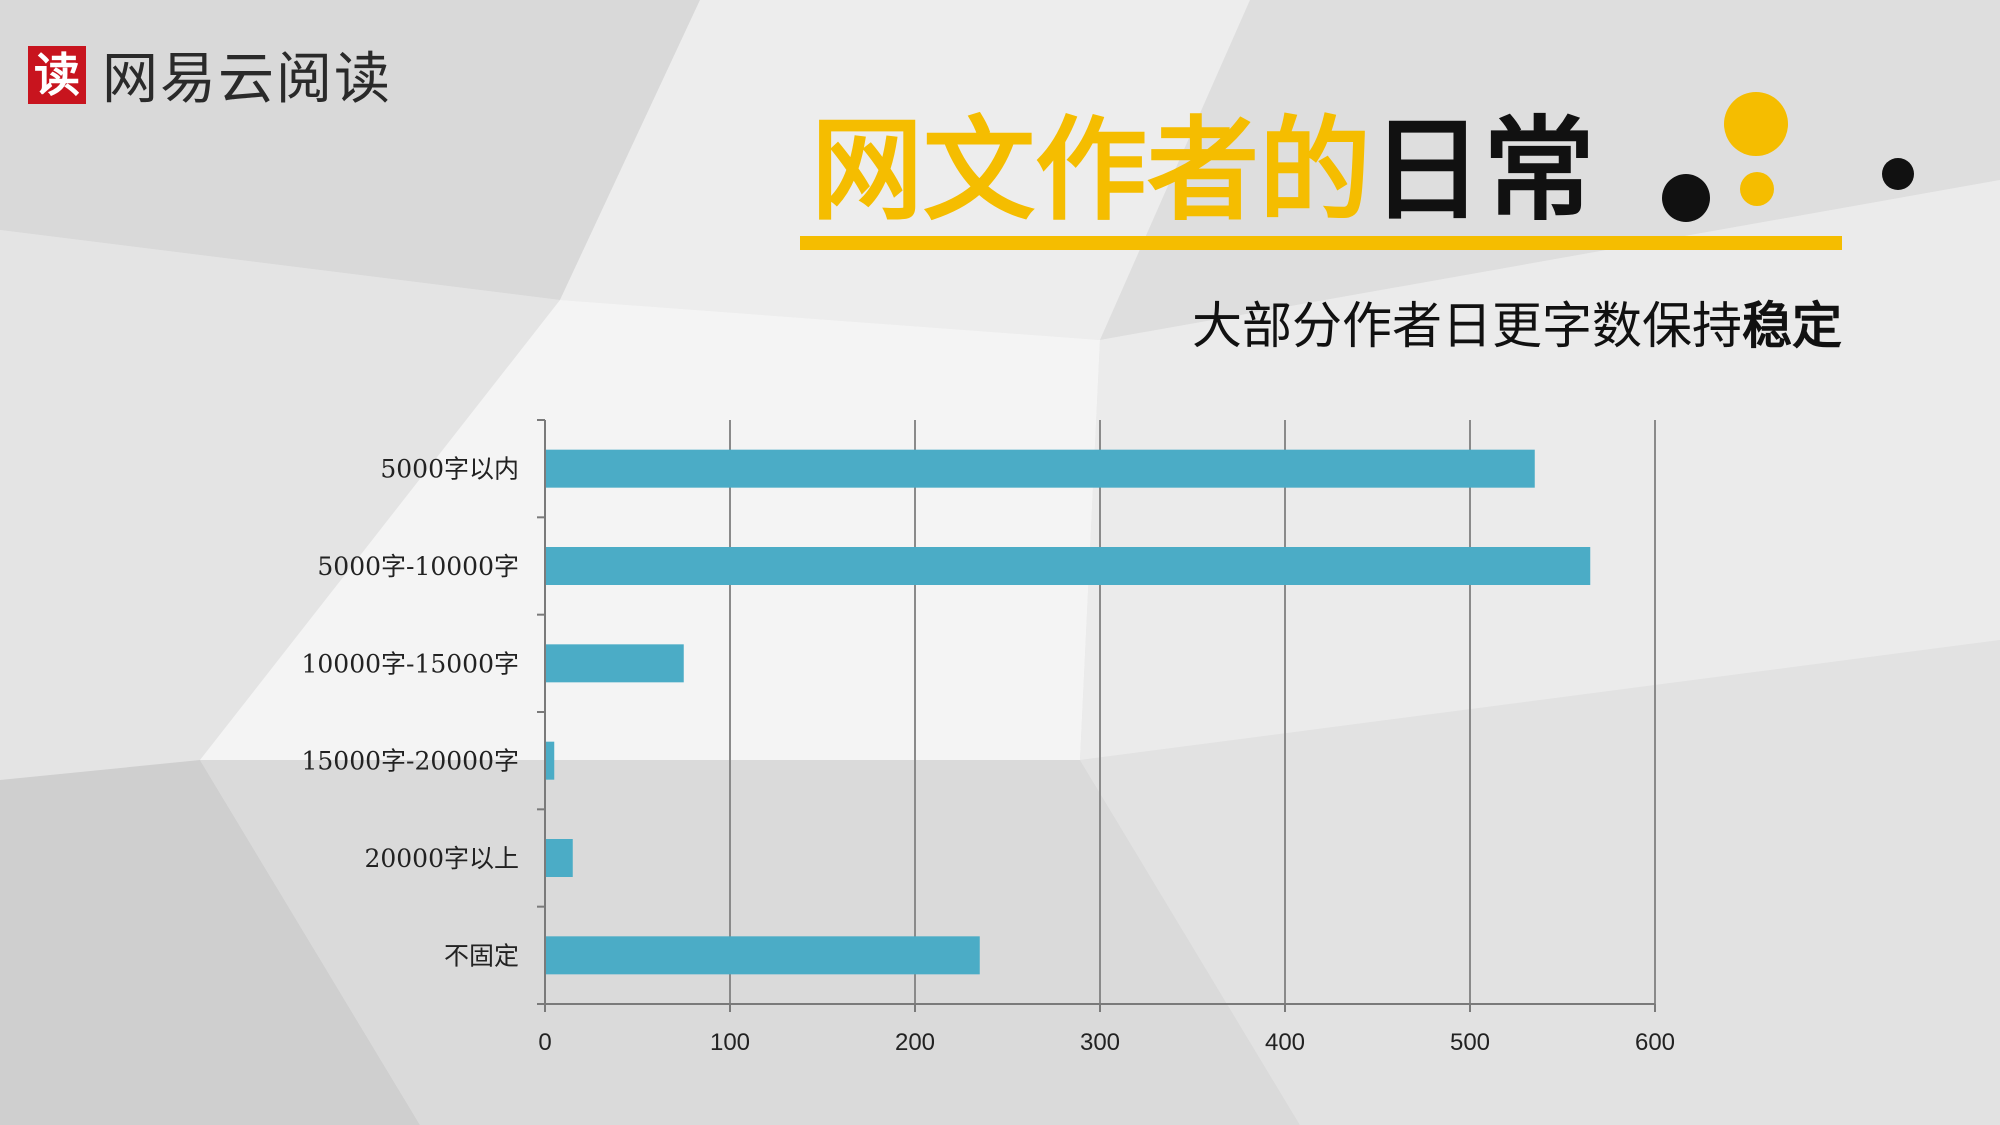 The image size is (2000, 1125). Describe the element at coordinates (410, 761) in the screenshot. I see `category-label: 15000字-20000字` at that location.